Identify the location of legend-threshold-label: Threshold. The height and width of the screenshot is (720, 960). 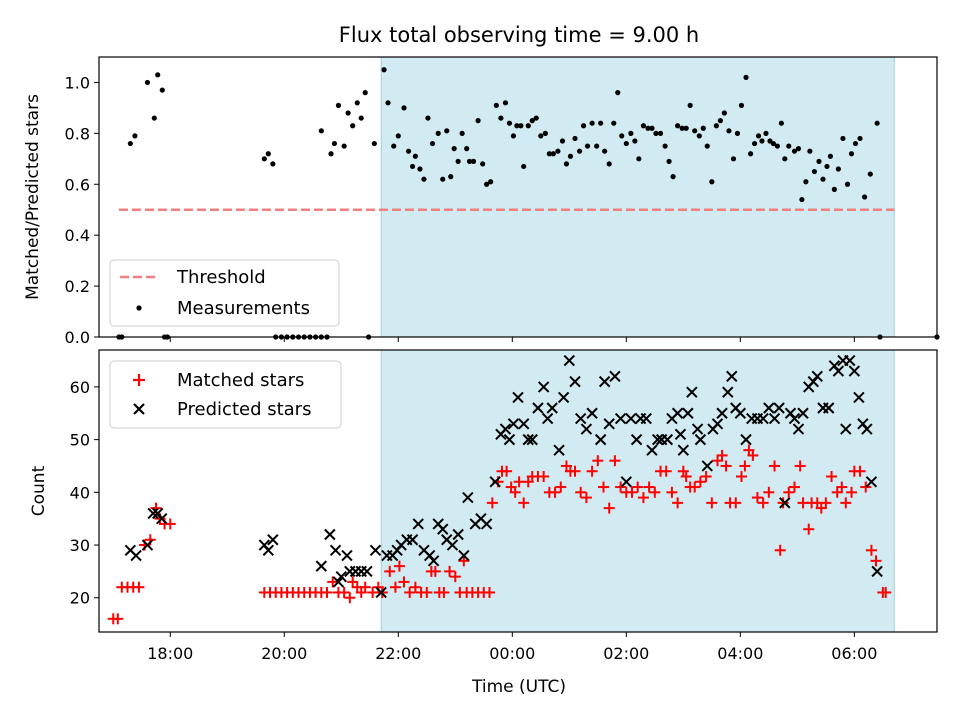
(221, 277).